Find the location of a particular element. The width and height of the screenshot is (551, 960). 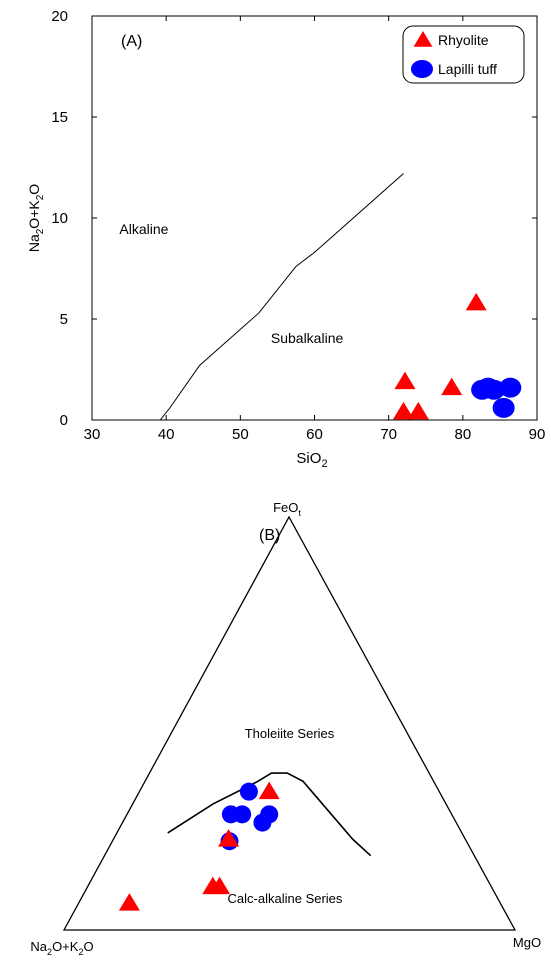

y-axis-label: Na2O+K2O is located at coordinates (36, 218).